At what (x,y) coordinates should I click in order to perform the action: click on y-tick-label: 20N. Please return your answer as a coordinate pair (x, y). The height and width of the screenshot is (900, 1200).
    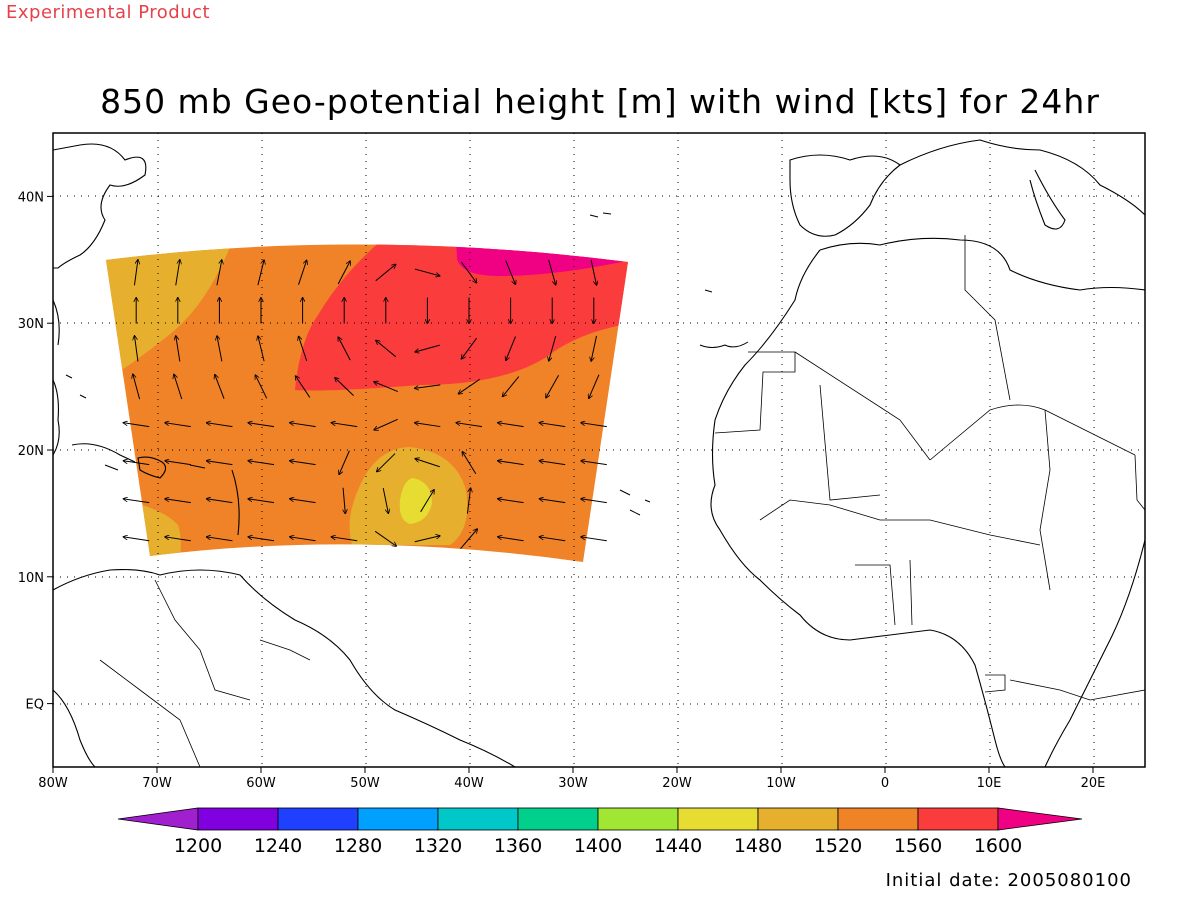
    Looking at the image, I should click on (31, 451).